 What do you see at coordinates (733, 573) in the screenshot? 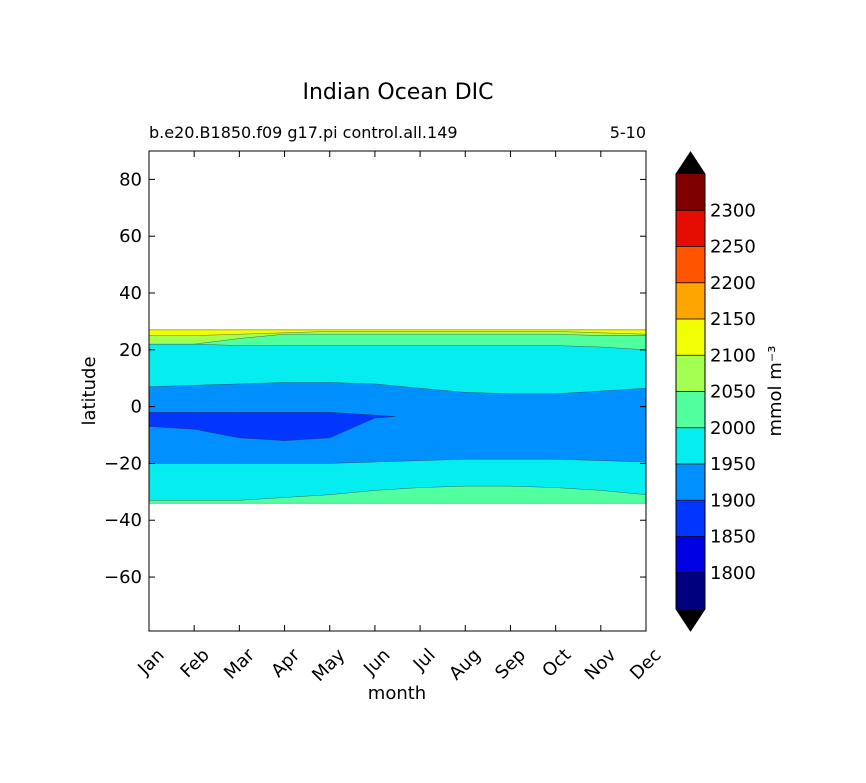
I see `colorbar-tick-label: 1800` at bounding box center [733, 573].